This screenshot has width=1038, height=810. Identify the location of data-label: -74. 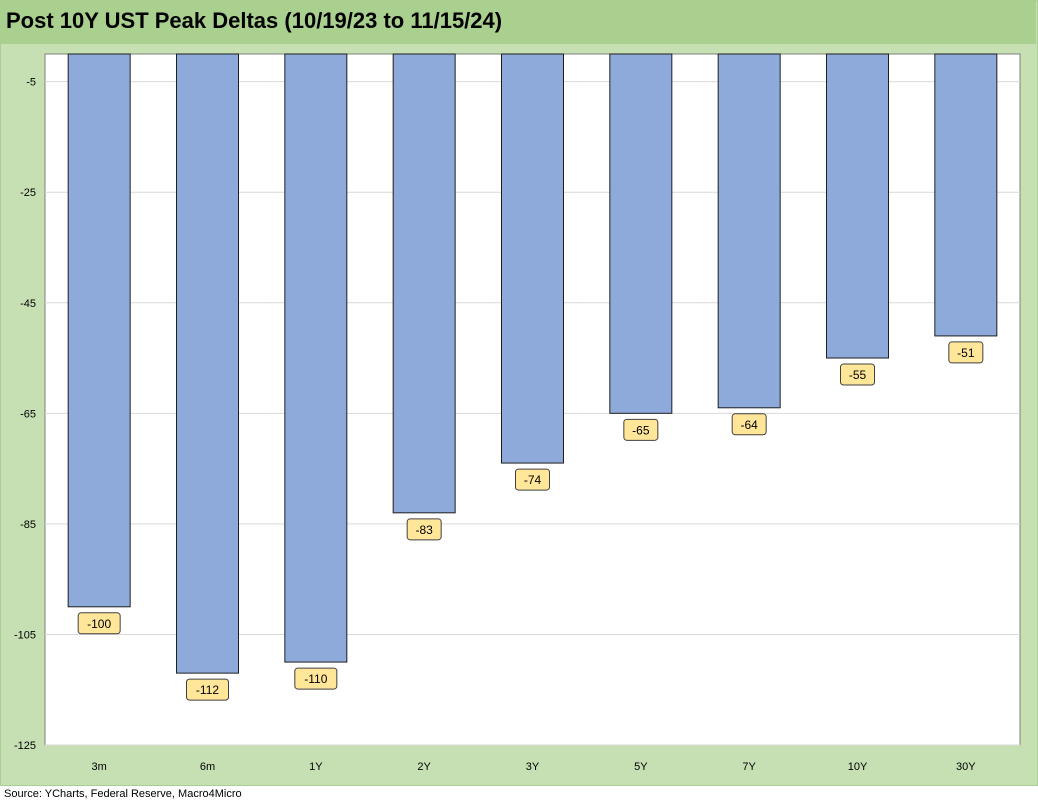
(533, 480).